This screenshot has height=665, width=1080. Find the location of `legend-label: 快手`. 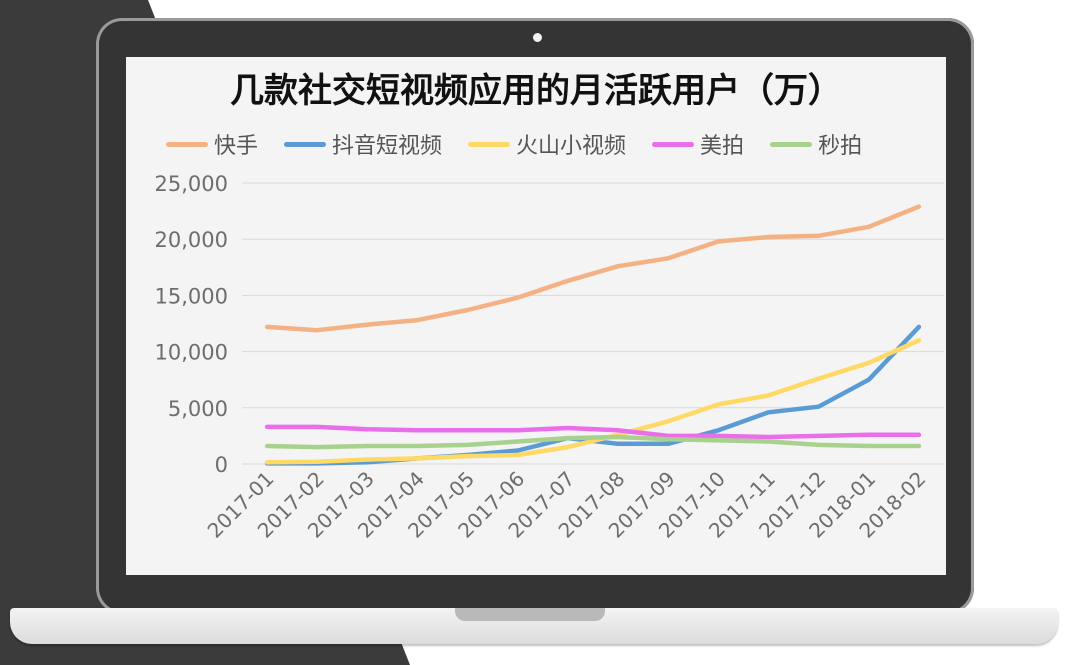

legend-label: 快手 is located at coordinates (236, 146).